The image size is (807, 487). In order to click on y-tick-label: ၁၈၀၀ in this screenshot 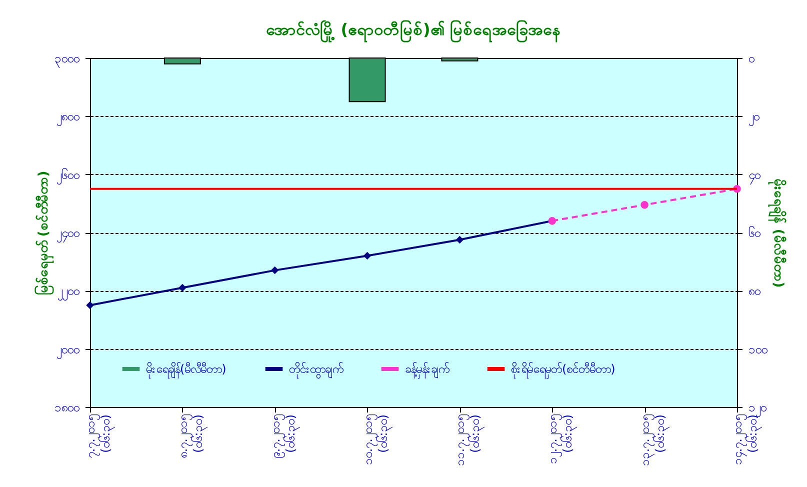, I will do `click(67, 407)`.